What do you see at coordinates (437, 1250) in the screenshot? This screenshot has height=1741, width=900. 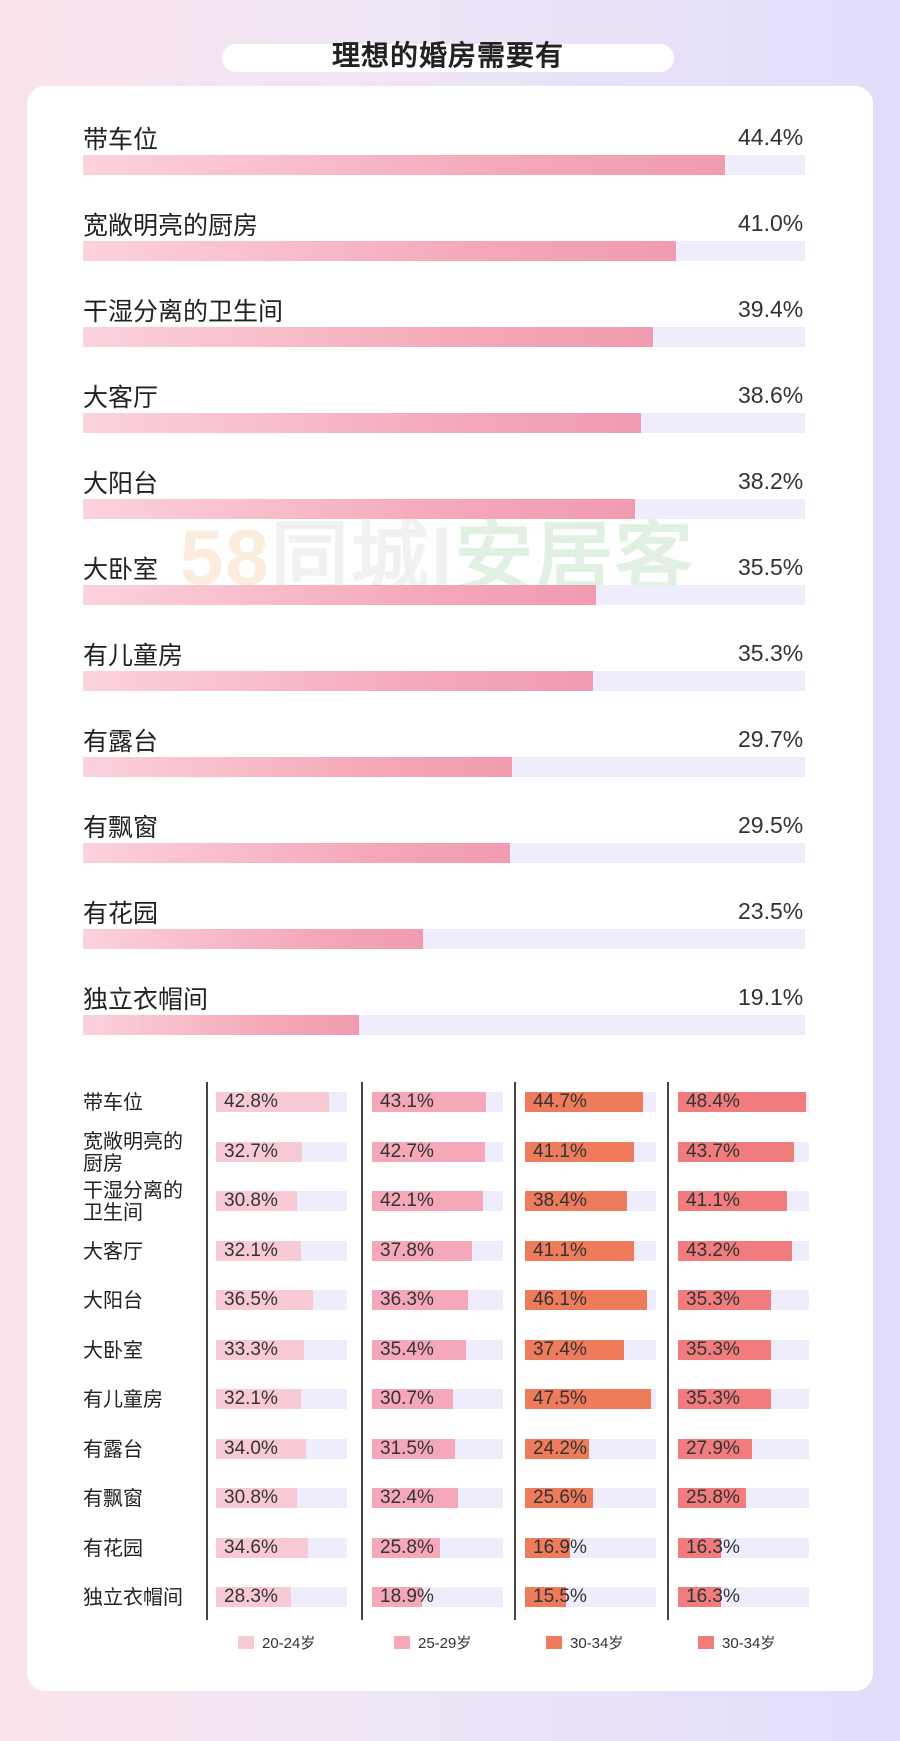 I see `cell-track: 37.8%` at bounding box center [437, 1250].